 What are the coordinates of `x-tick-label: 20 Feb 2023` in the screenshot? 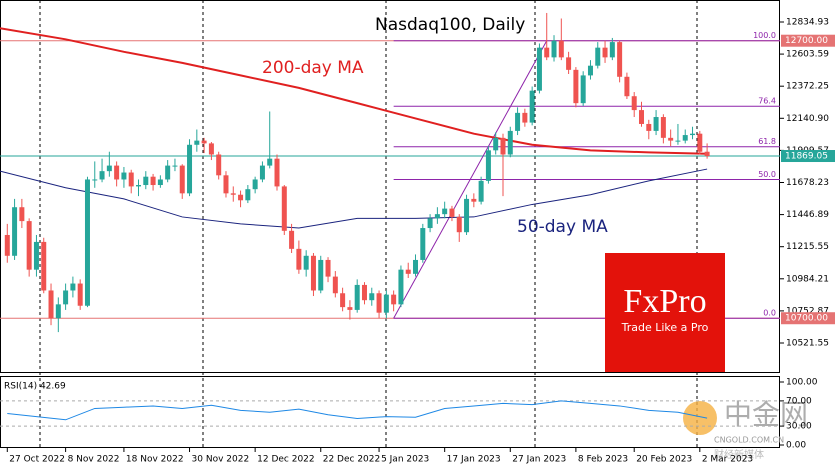 It's located at (664, 460).